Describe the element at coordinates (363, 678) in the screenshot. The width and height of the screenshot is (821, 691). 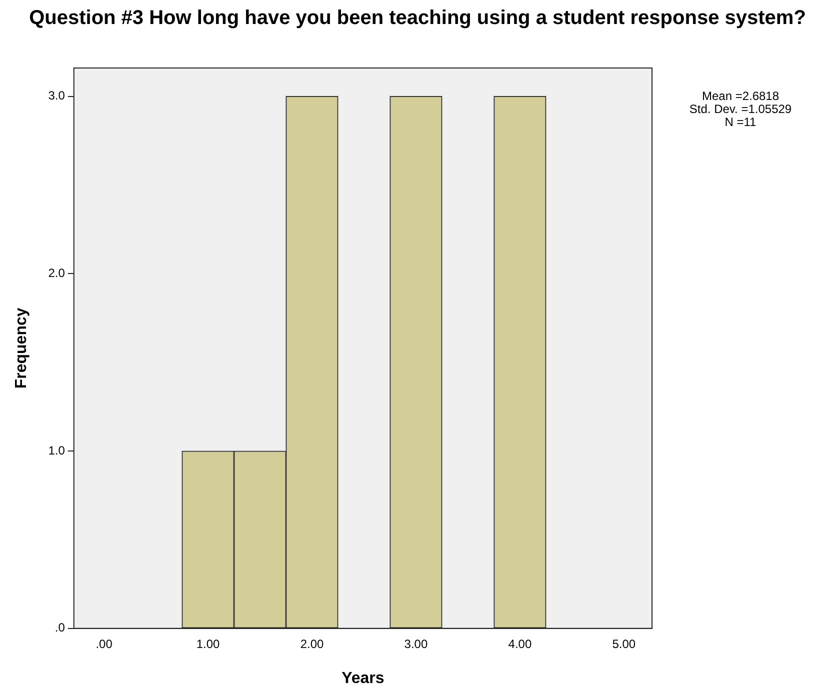
I see `x-axis-title: Years` at that location.